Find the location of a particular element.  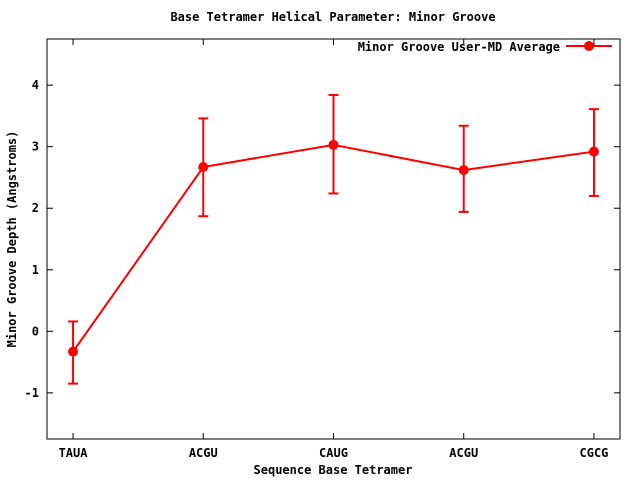

legend: Minor Groove User-MD Average is located at coordinates (485, 47).